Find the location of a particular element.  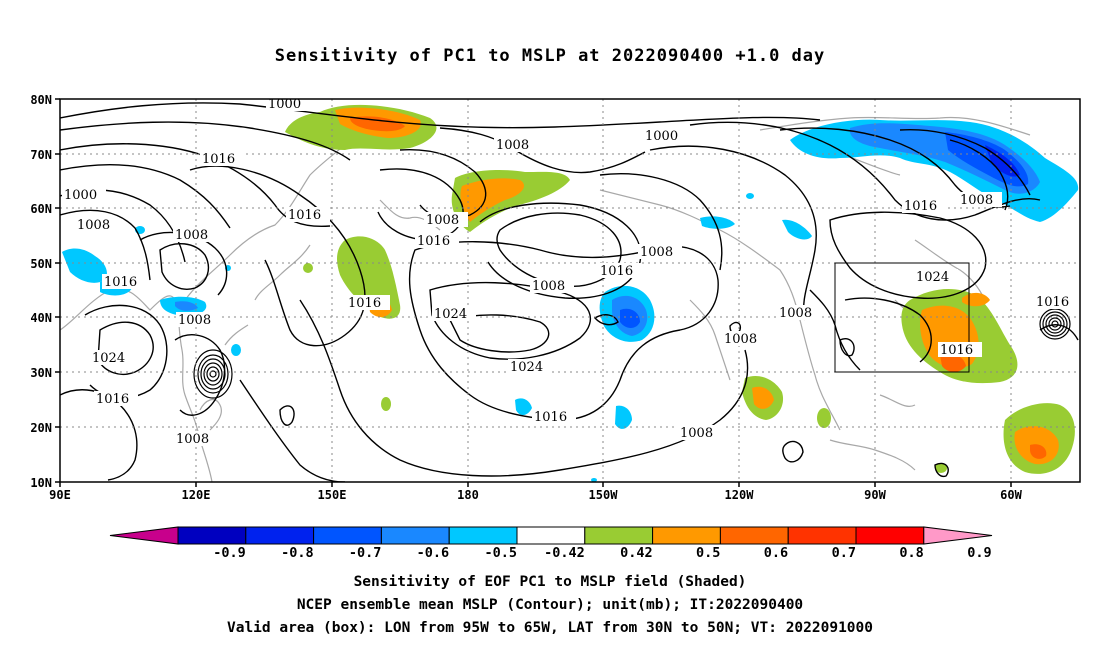

lon-label-60w: 60W is located at coordinates (1011, 495).